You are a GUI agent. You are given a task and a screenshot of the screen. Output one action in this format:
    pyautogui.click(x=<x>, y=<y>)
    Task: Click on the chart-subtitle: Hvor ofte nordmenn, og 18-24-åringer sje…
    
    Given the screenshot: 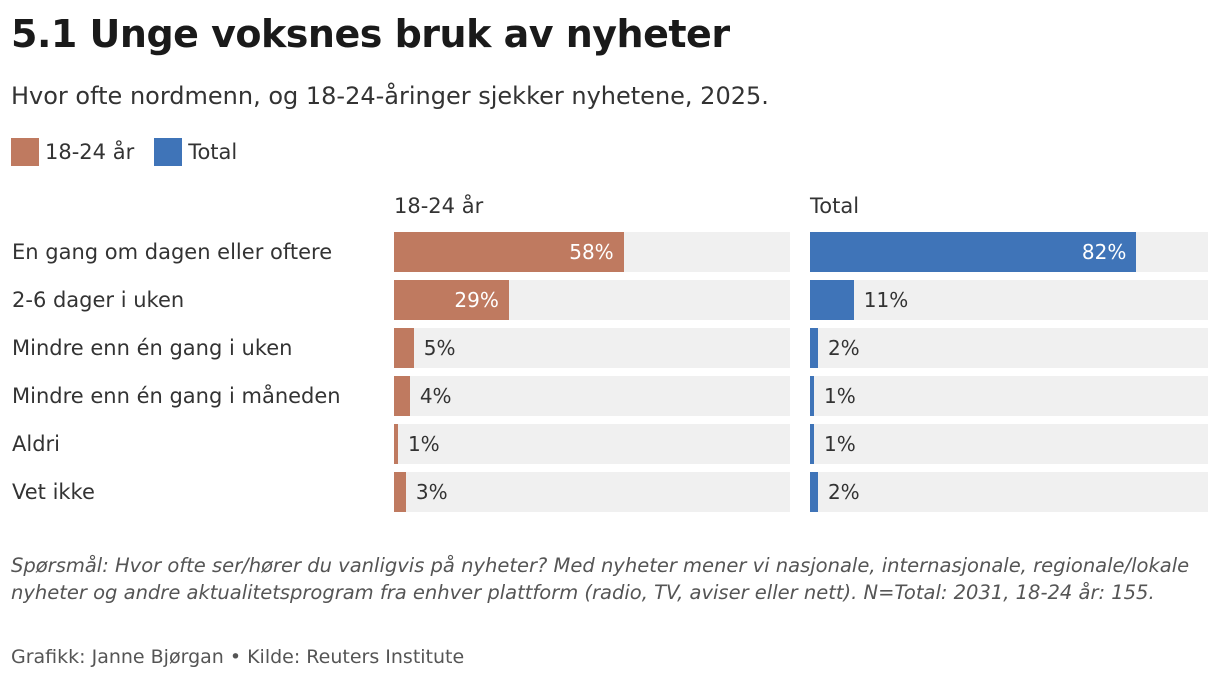 What is the action you would take?
    pyautogui.click(x=390, y=96)
    